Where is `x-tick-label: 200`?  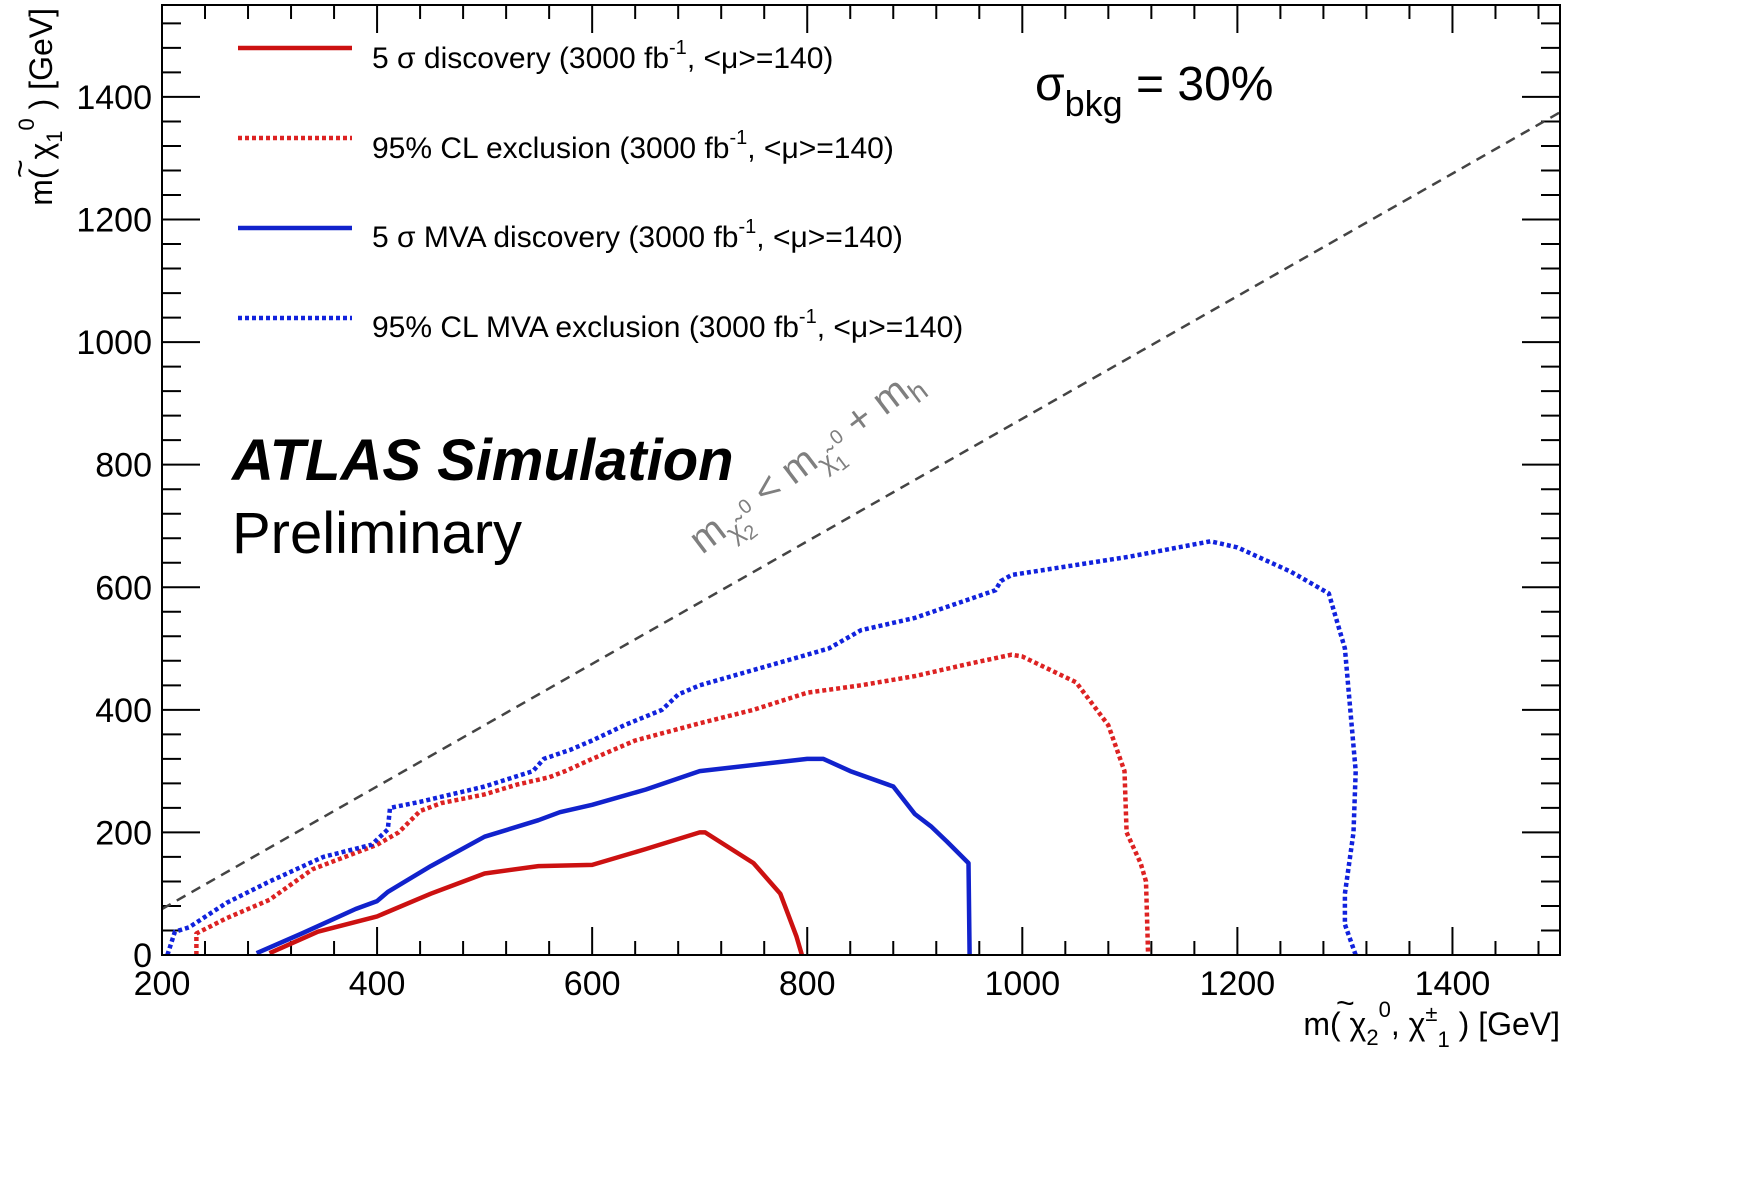 x-tick-label: 200 is located at coordinates (162, 984).